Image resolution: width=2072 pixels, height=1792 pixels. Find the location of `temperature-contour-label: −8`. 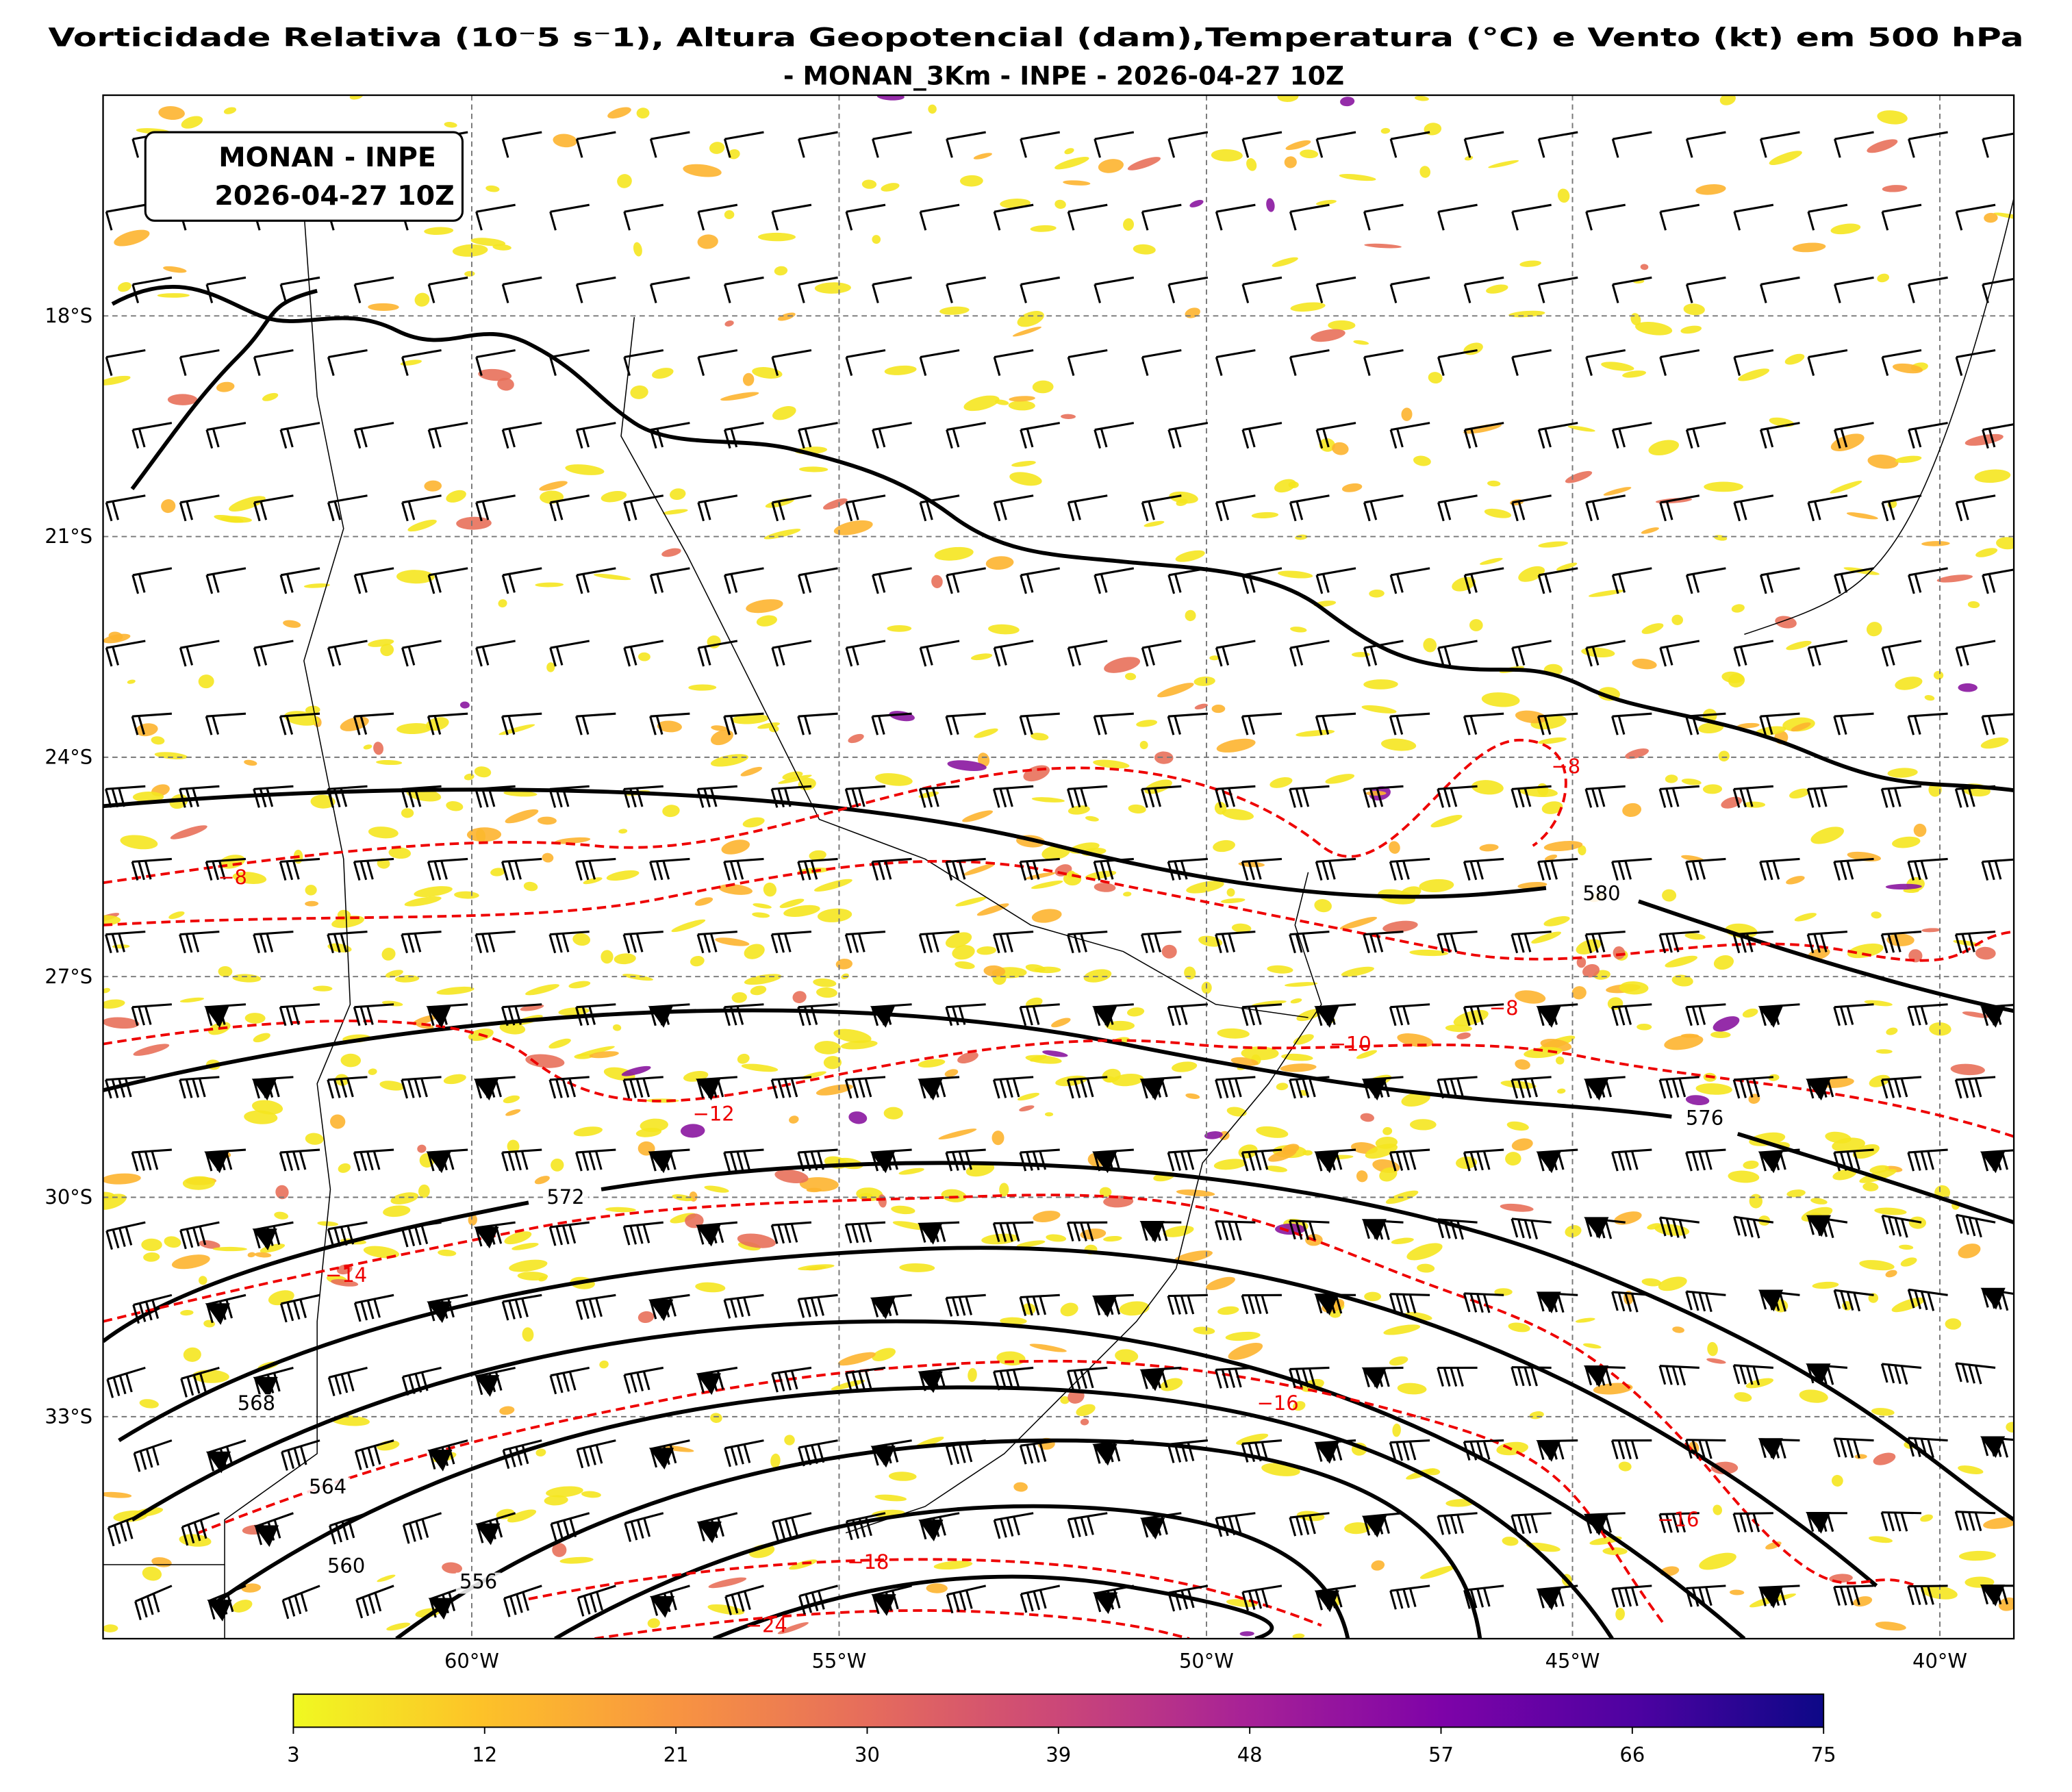

temperature-contour-label: −8 is located at coordinates (1566, 766).